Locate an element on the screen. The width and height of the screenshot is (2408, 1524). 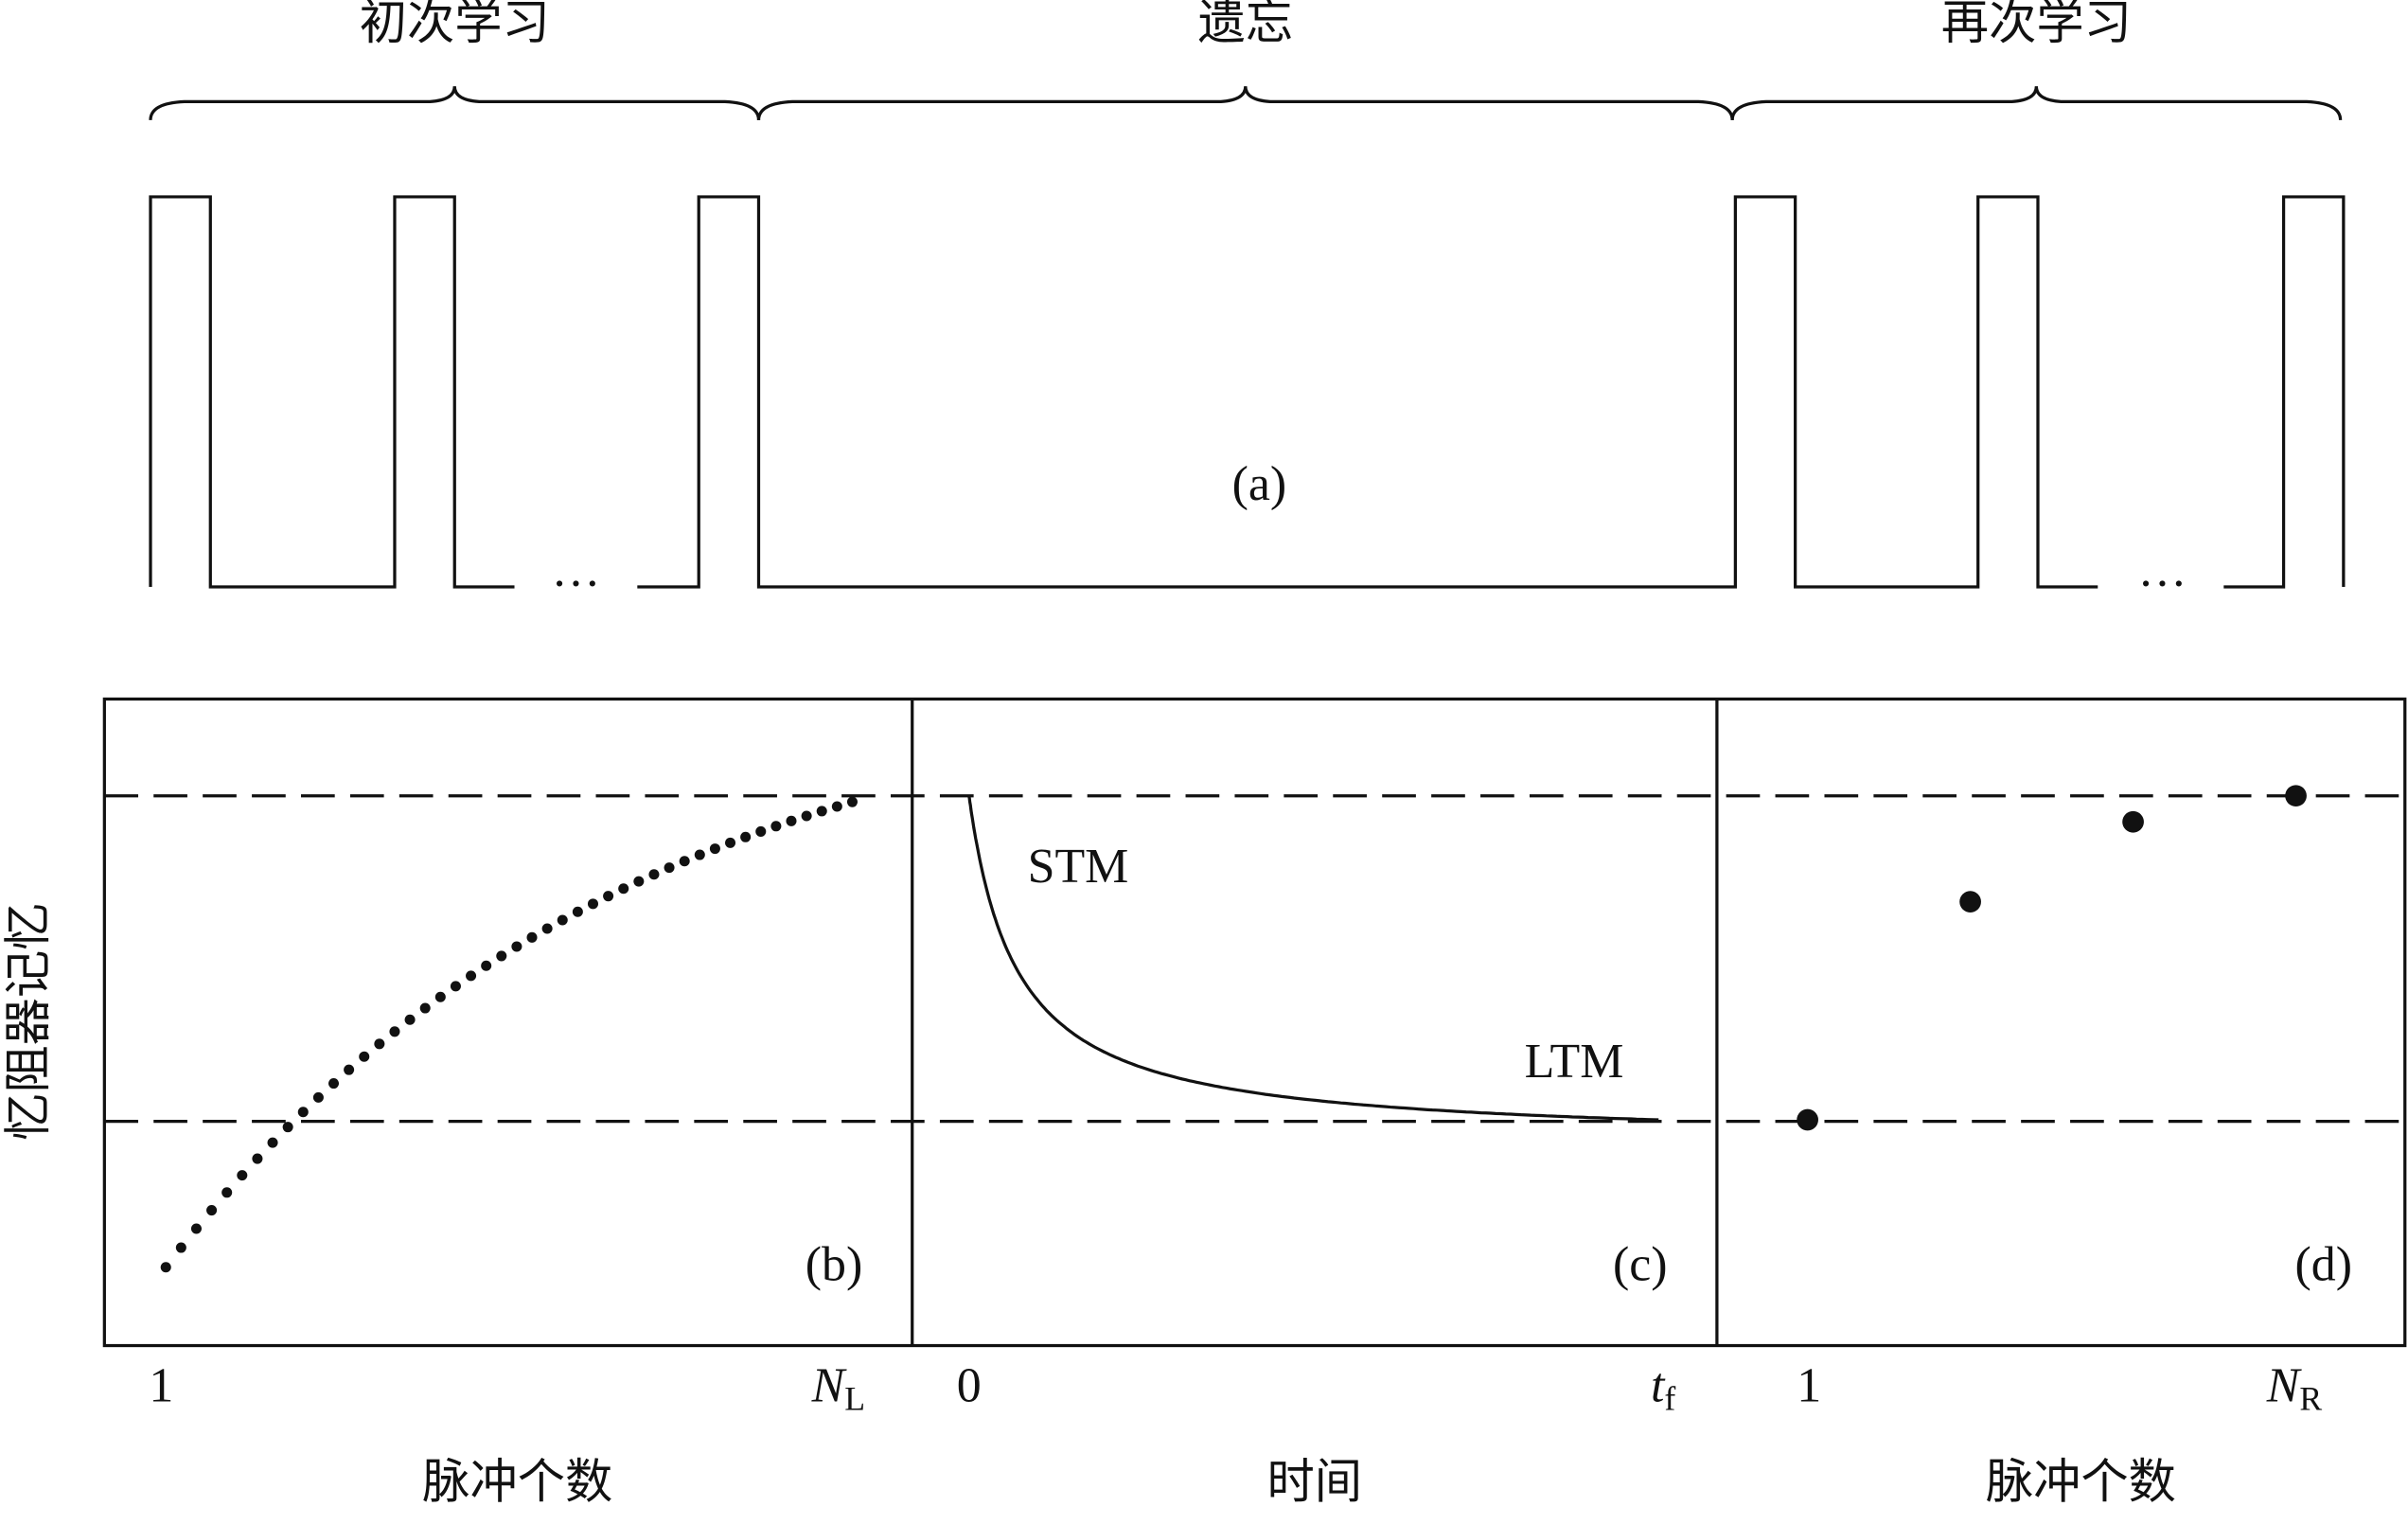
phase-label: 再次学习 is located at coordinates (2036, 25).